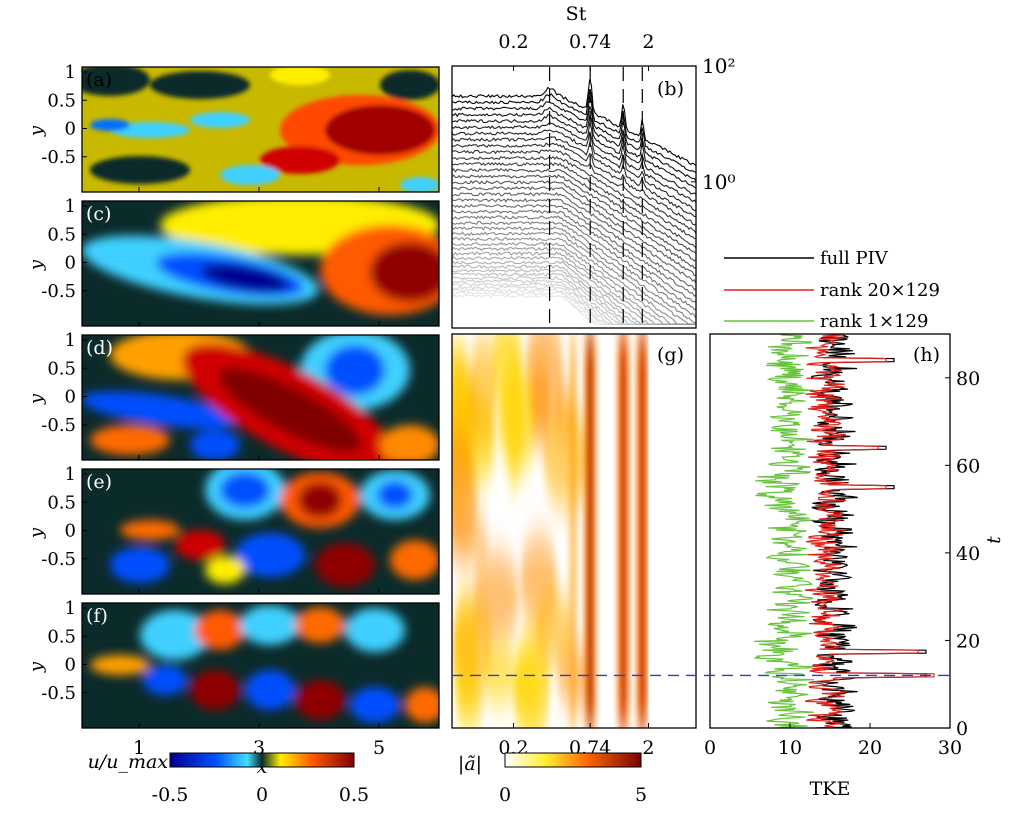  Describe the element at coordinates (968, 554) in the screenshot. I see `h-y-tick: 40` at that location.